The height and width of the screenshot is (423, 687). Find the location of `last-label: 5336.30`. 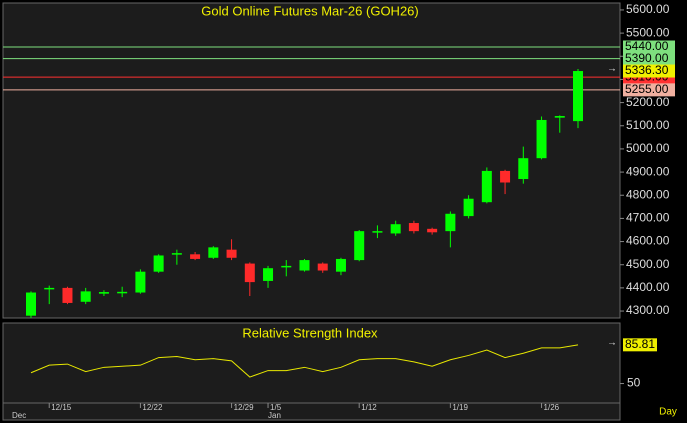

last-label: 5336.30 is located at coordinates (647, 70).